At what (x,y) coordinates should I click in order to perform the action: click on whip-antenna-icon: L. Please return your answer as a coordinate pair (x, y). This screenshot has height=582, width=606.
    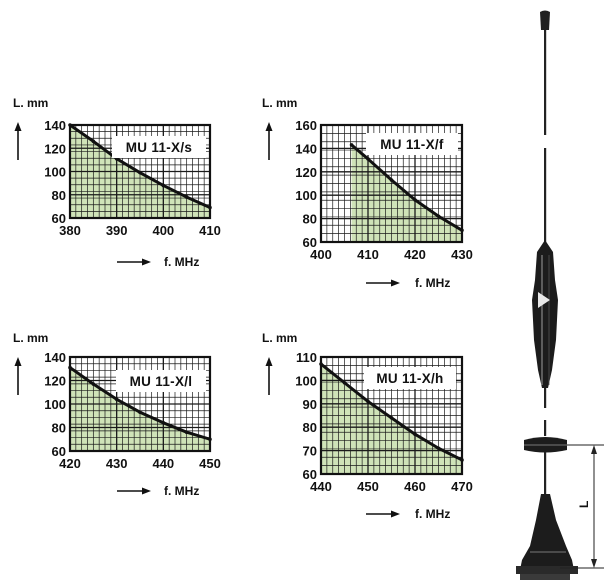
    Looking at the image, I should click on (560, 295).